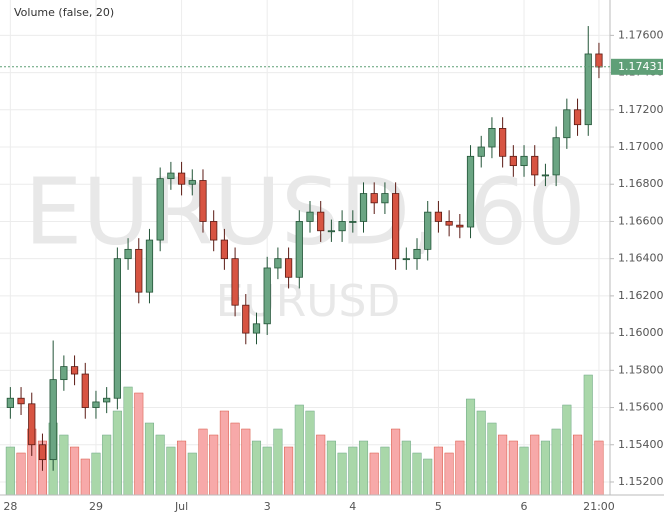  I want to click on y-tick-label: 1.17200, so click(641, 109).